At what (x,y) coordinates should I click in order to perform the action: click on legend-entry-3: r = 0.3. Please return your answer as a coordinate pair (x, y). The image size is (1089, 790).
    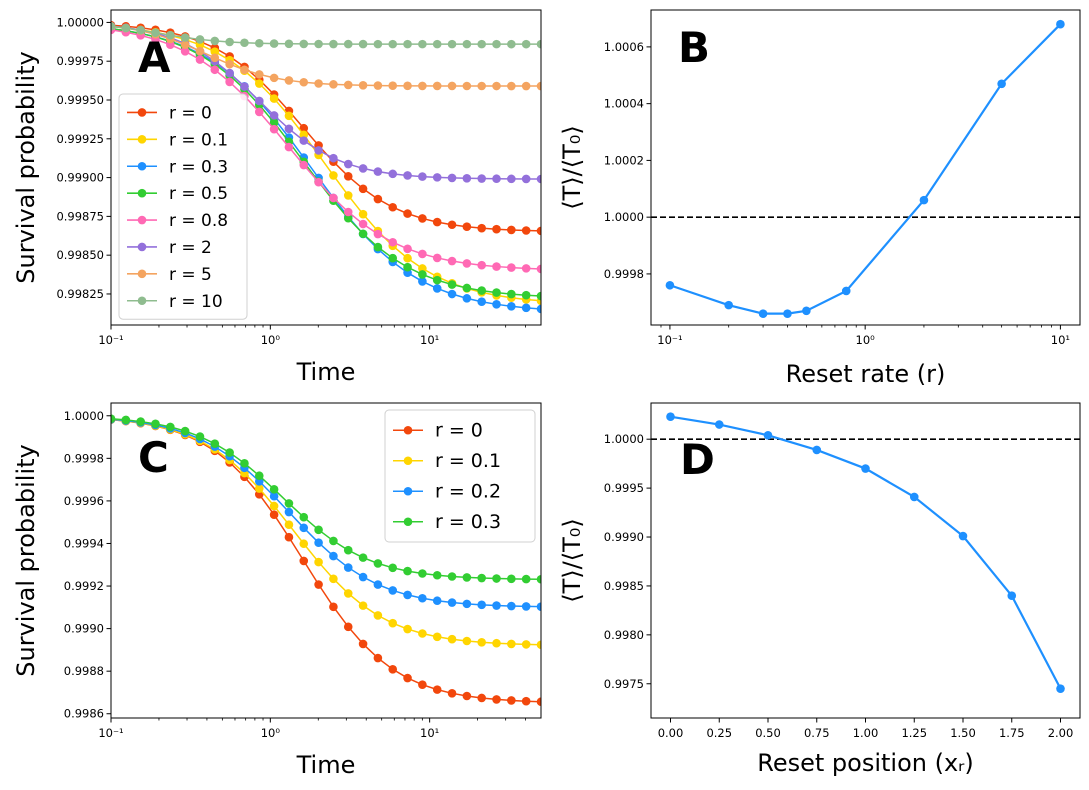
    Looking at the image, I should click on (468, 522).